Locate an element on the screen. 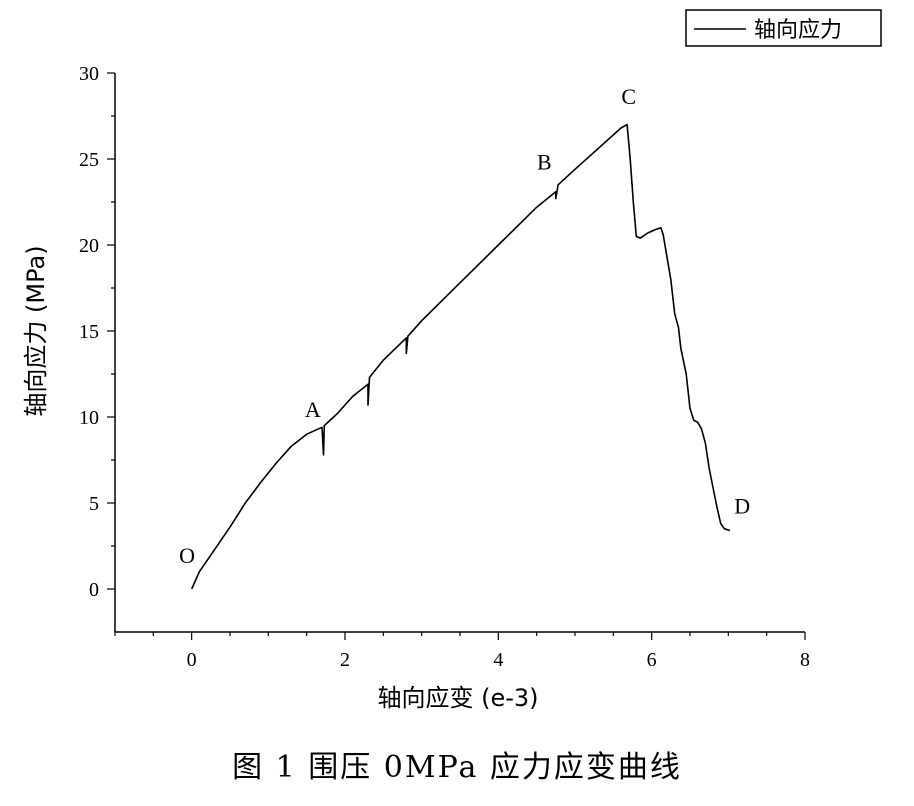 Image resolution: width=914 pixels, height=806 pixels. y-tick-label: 15 is located at coordinates (89, 332).